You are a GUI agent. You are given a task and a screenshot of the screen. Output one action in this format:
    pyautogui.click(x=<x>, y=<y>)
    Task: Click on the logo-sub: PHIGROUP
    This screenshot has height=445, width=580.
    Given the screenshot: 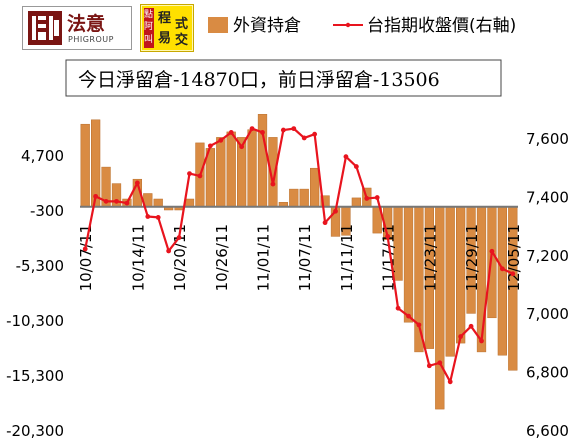 What is the action you would take?
    pyautogui.click(x=91, y=39)
    